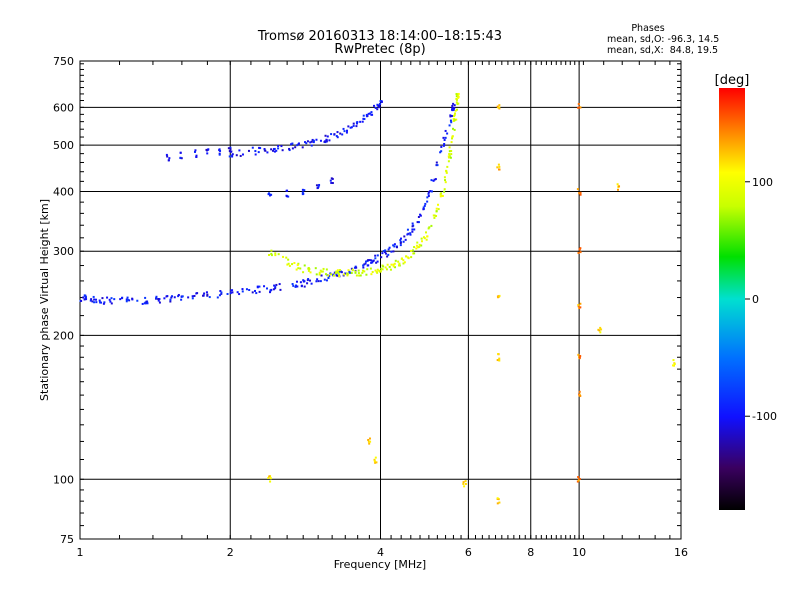  I want to click on y-tick-label: 300, so click(63, 251).